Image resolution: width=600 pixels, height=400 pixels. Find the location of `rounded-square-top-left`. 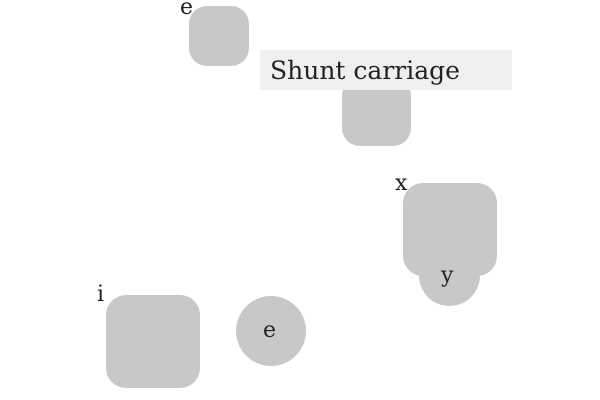

rounded-square-top-left is located at coordinates (219, 36).